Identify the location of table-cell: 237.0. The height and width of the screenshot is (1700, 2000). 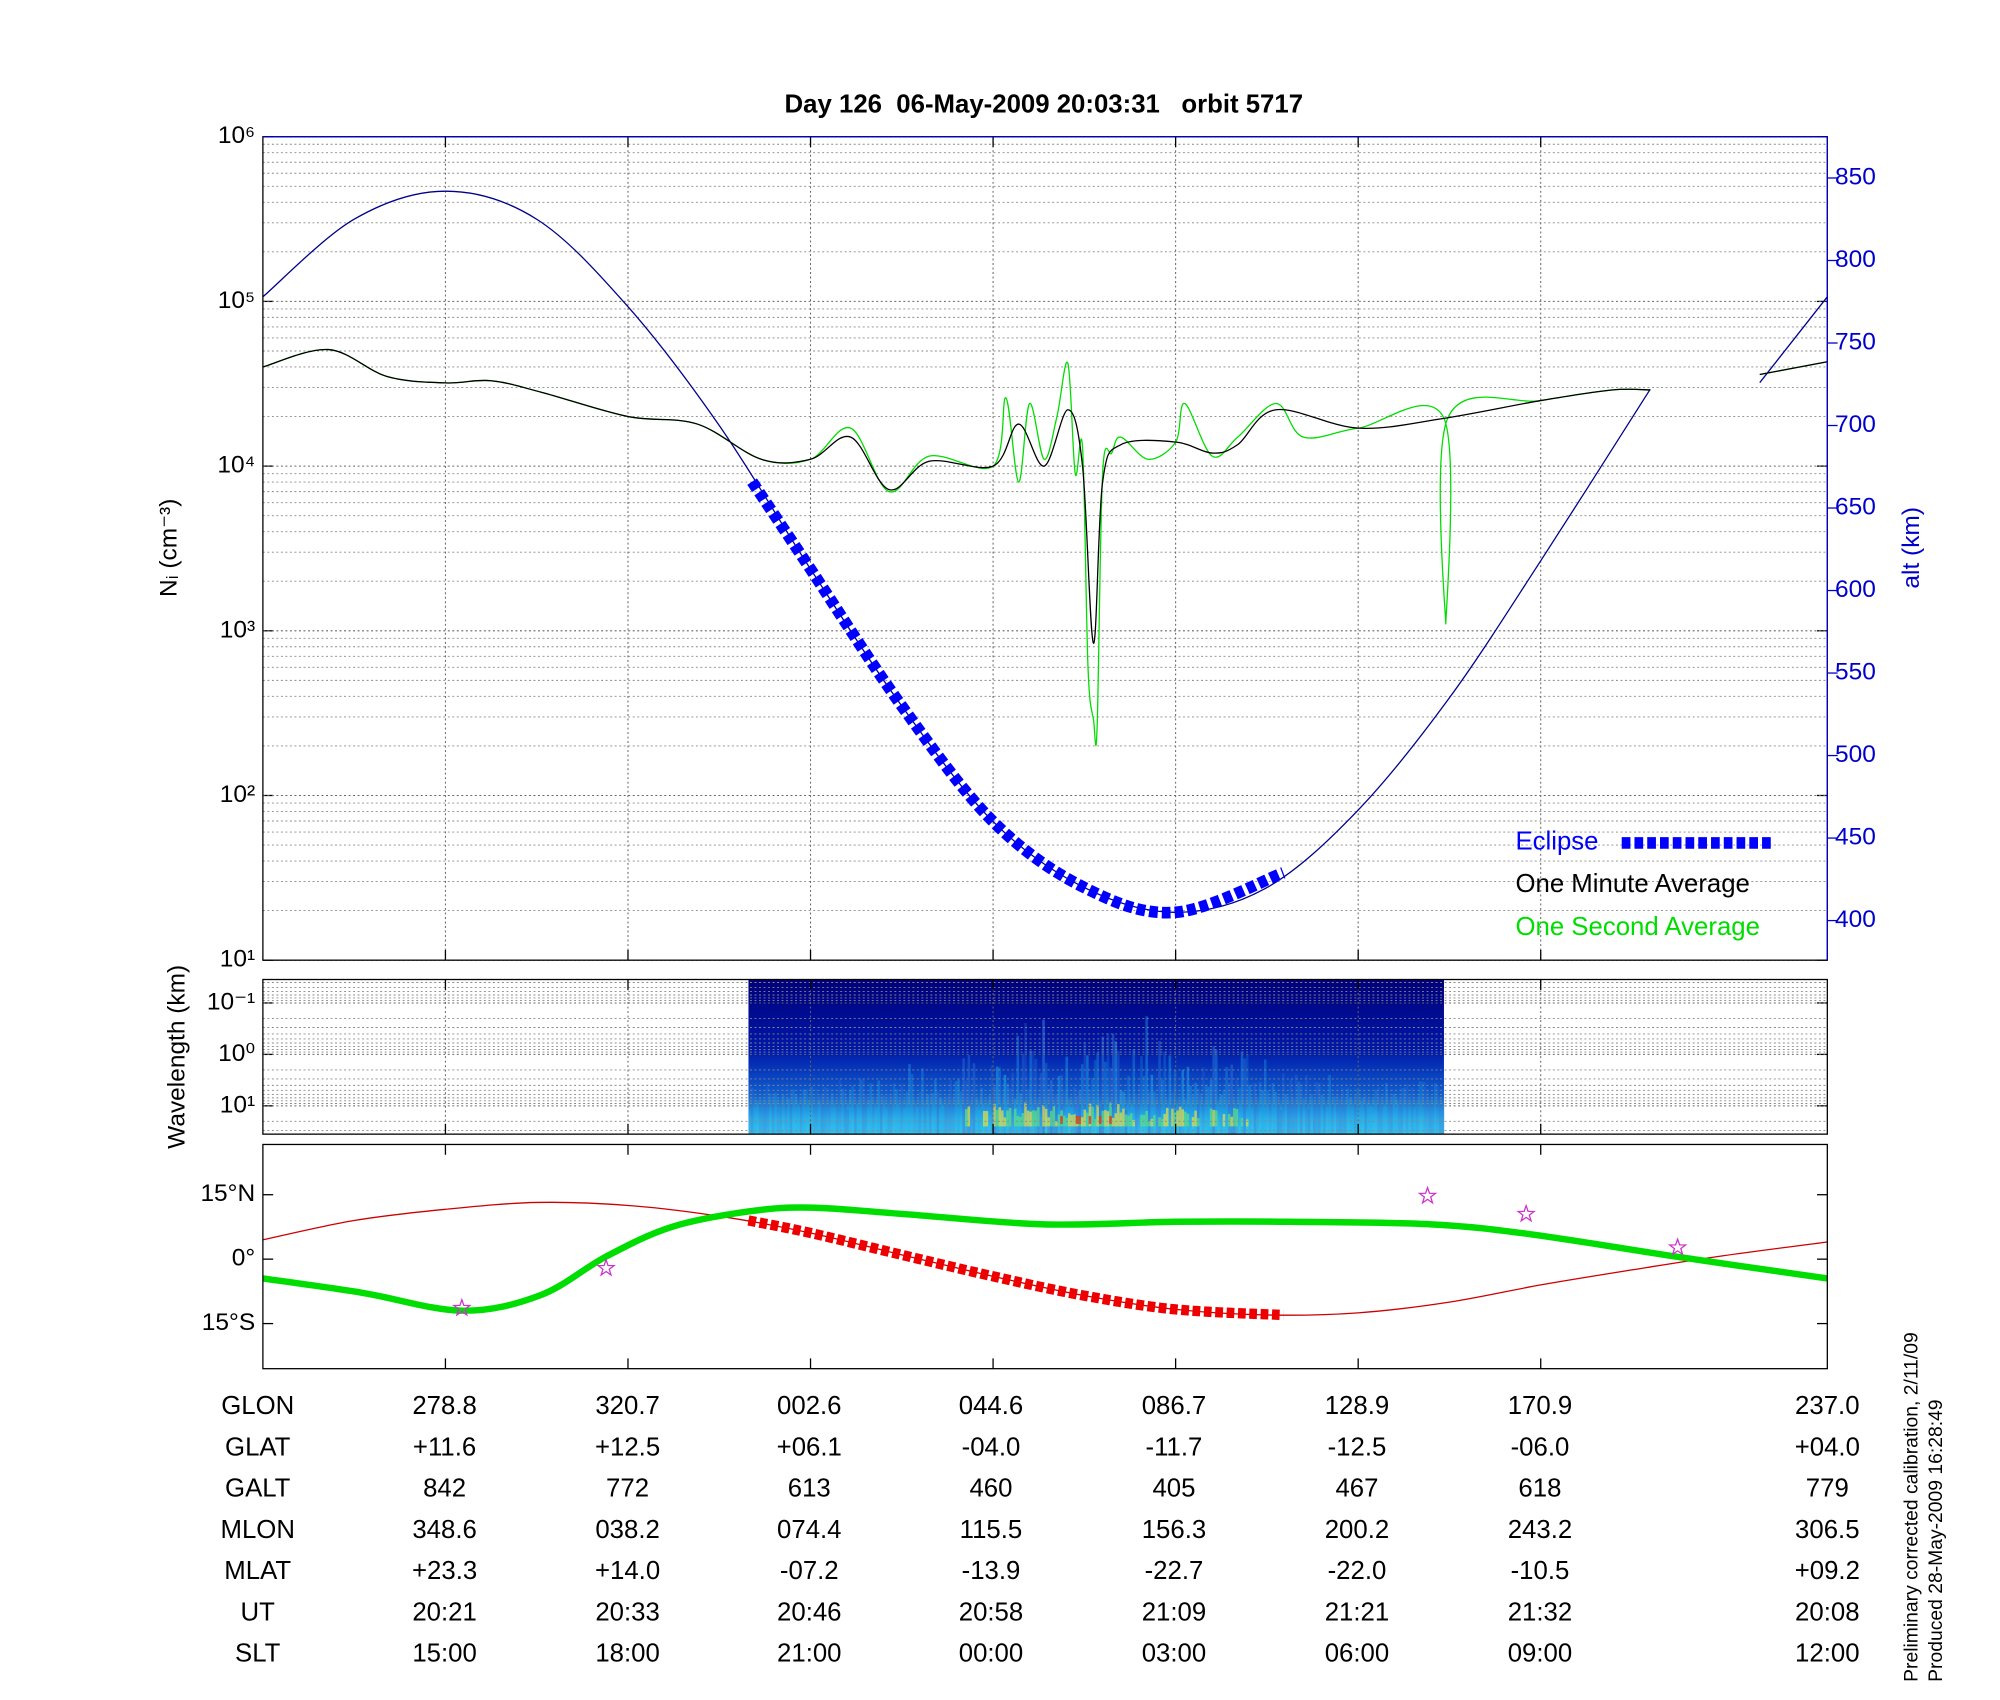
(1827, 1406).